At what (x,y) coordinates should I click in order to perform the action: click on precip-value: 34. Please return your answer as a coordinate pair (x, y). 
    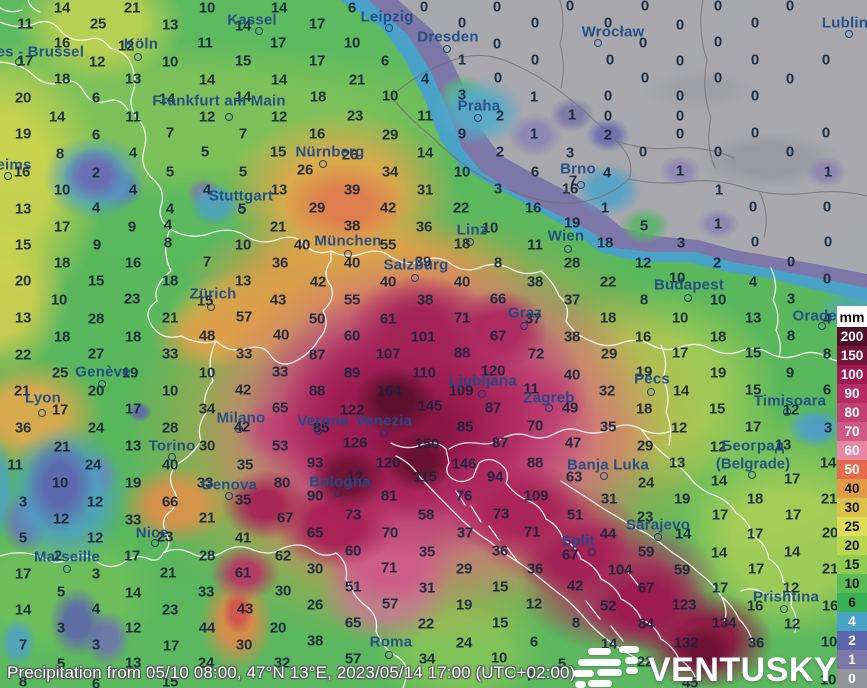
    Looking at the image, I should click on (390, 172).